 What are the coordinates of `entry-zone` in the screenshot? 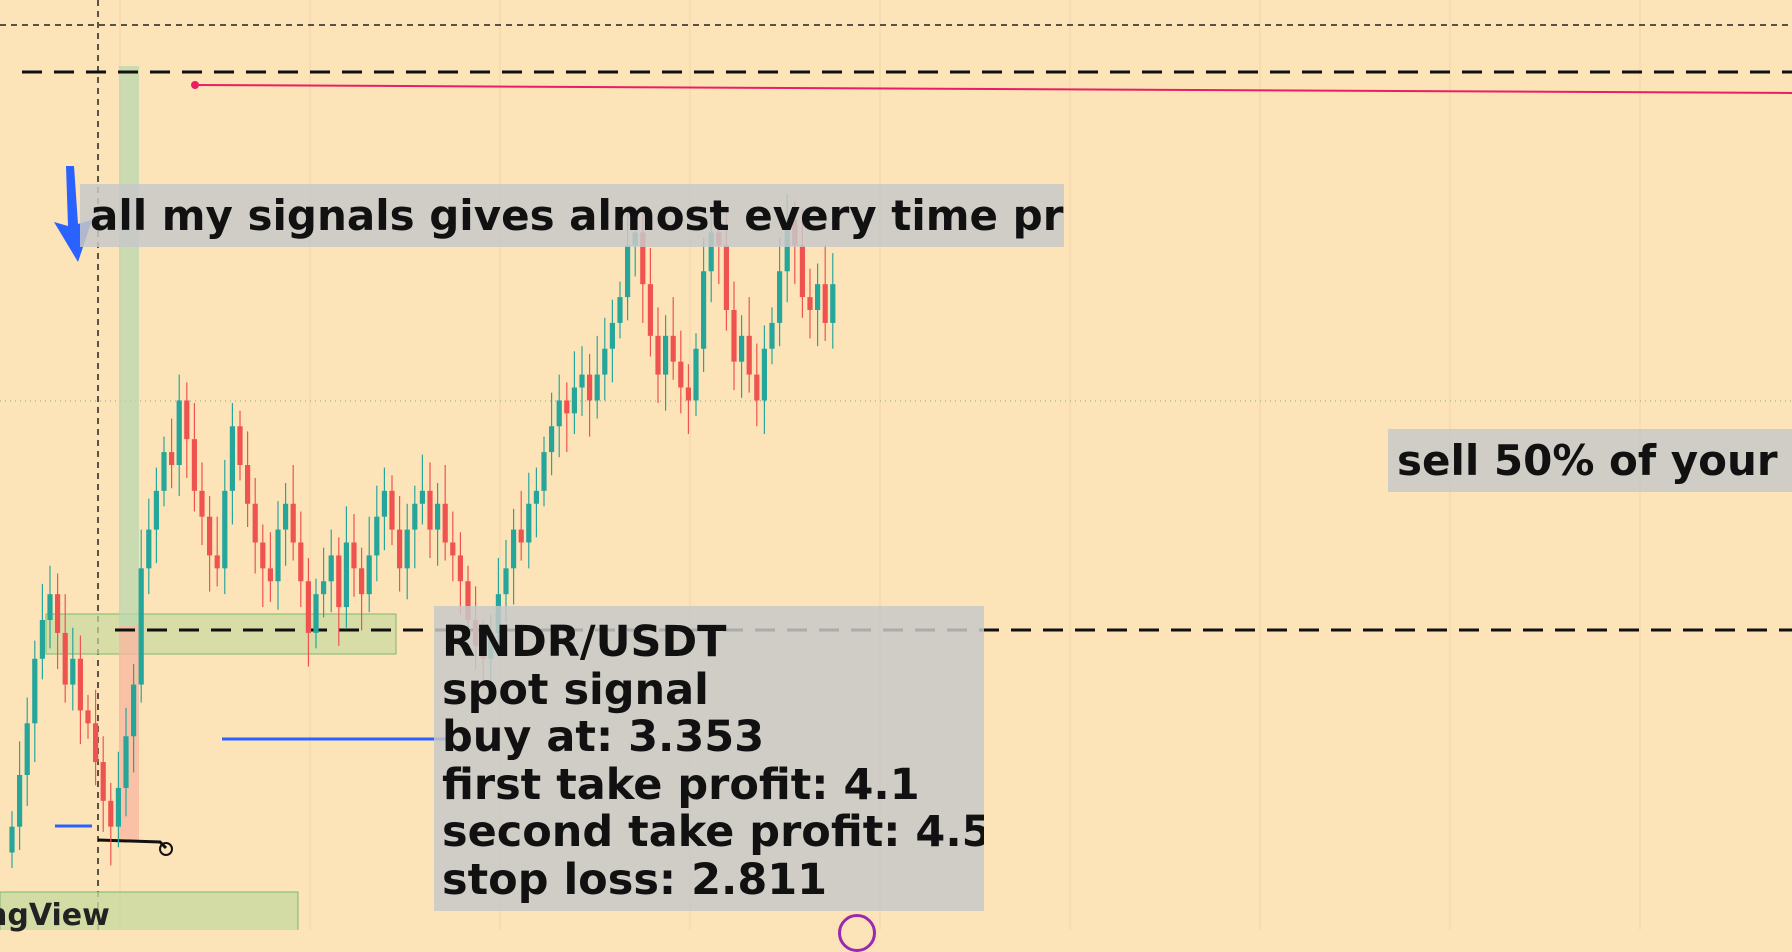 It's located at (221, 634).